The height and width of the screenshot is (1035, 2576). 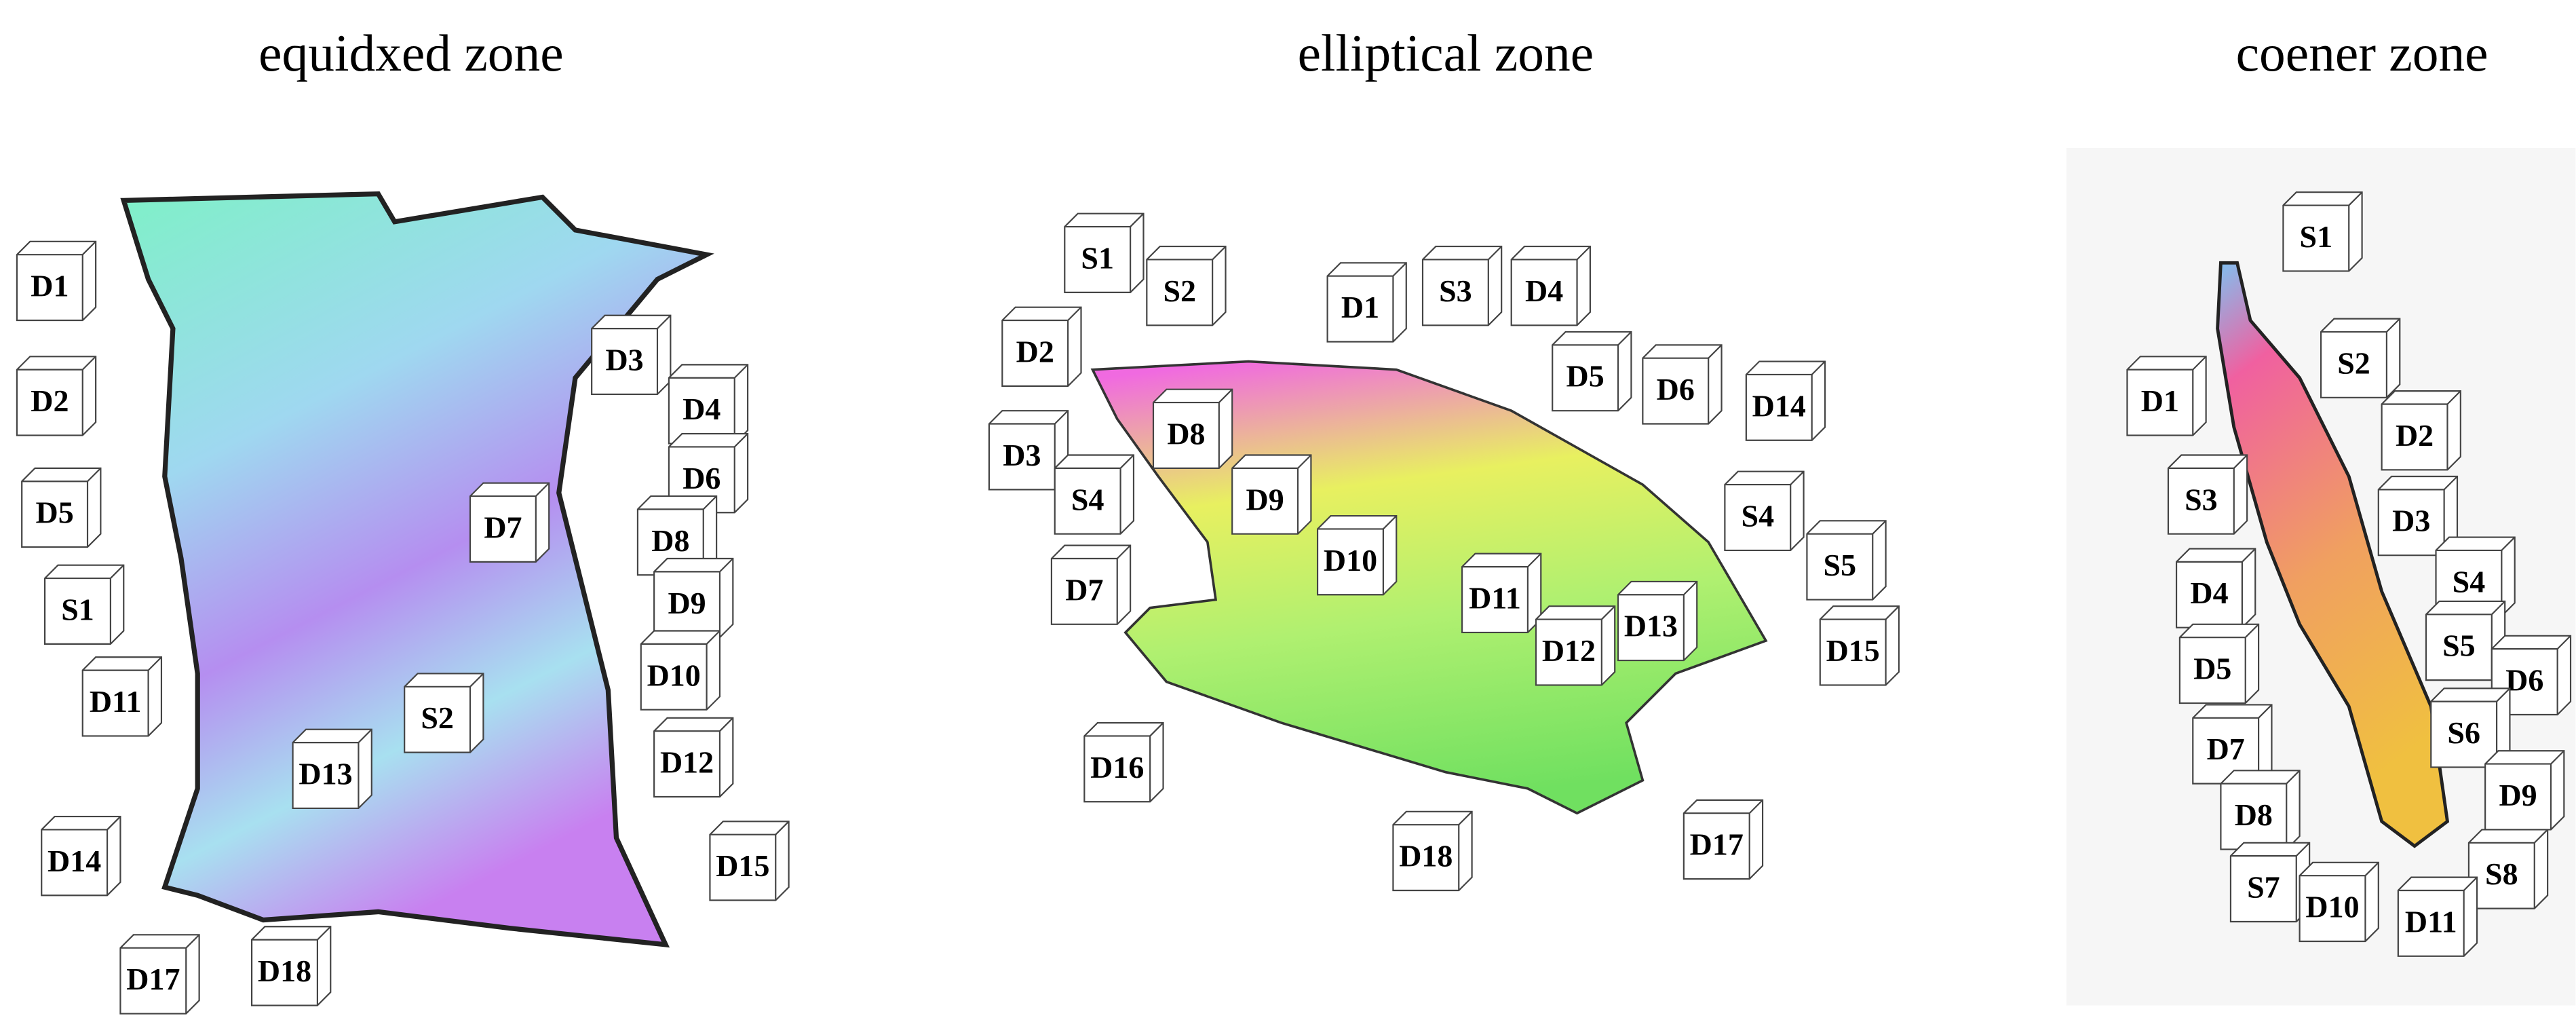 I want to click on grain-label: S7, so click(x=2263, y=888).